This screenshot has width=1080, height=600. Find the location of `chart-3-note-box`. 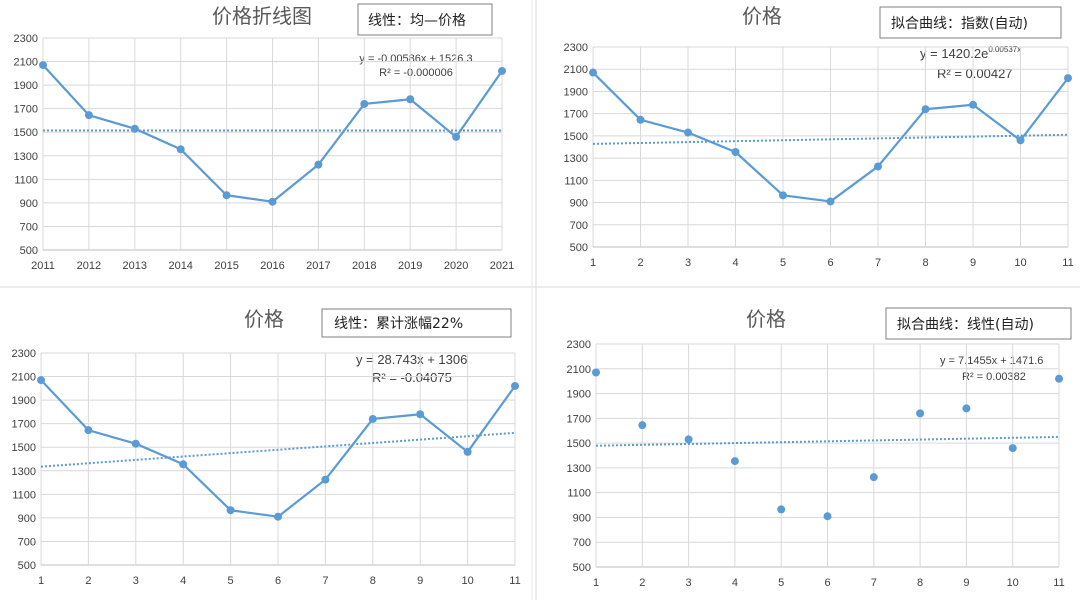

chart-3-note-box is located at coordinates (416, 323).